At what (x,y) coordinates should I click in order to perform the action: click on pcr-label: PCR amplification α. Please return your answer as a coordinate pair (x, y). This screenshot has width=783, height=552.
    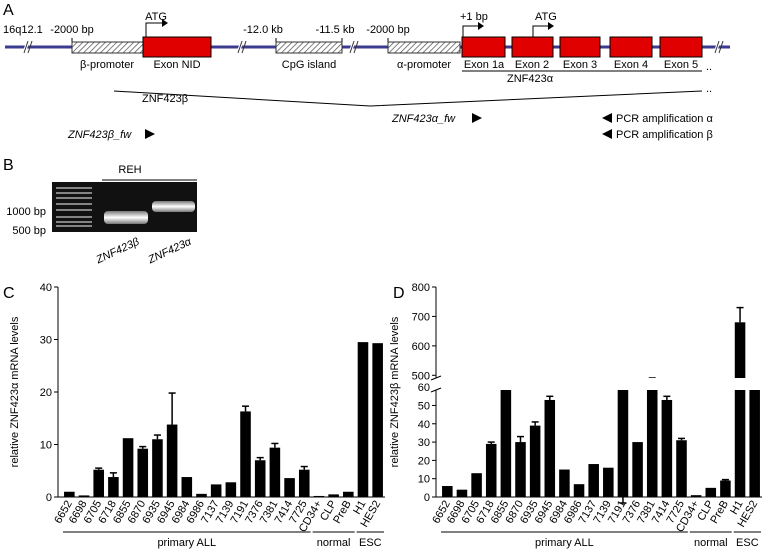
    Looking at the image, I should click on (664, 119).